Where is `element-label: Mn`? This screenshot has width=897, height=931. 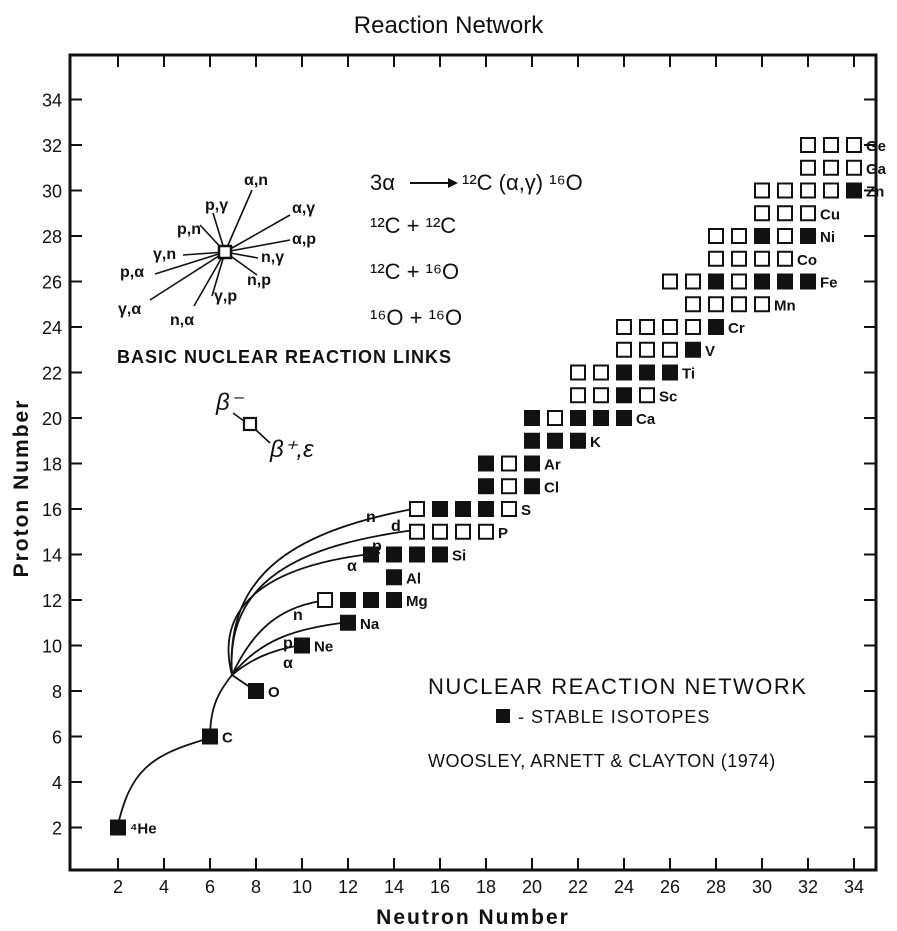
element-label: Mn is located at coordinates (785, 305).